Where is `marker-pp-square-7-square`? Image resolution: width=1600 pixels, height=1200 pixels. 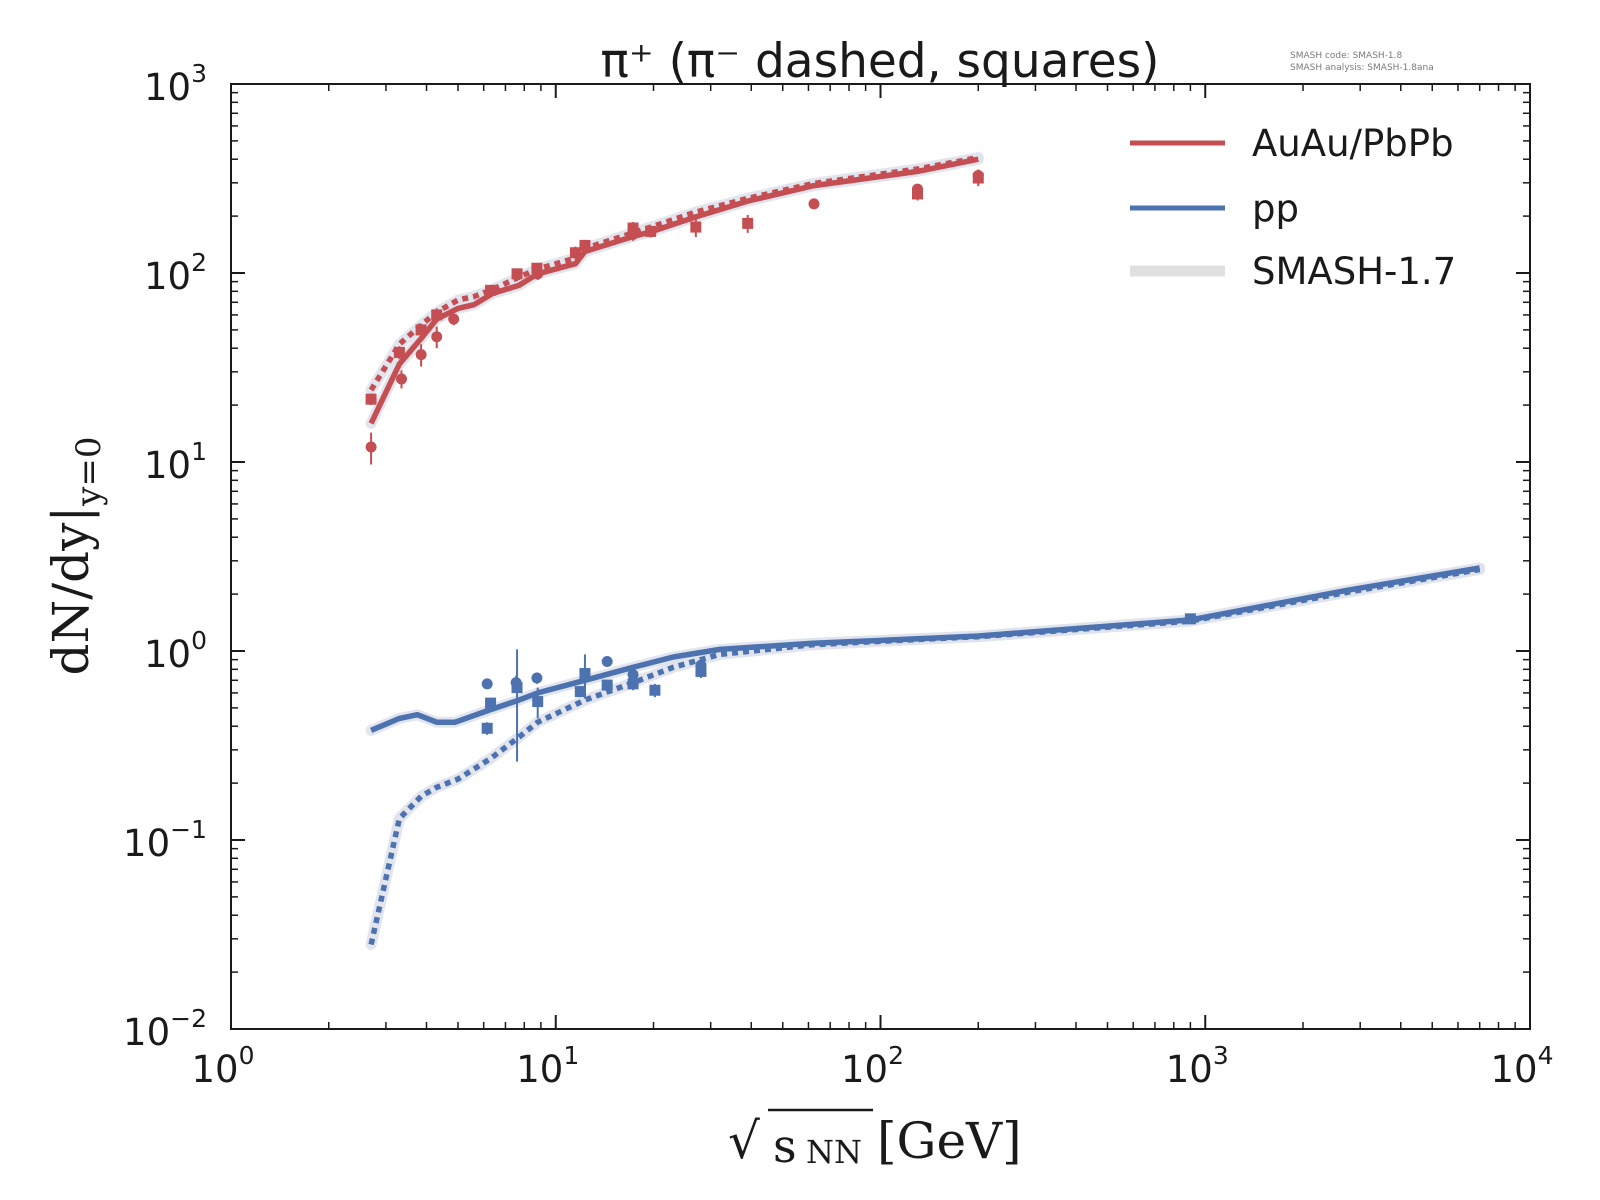
marker-pp-square-7-square is located at coordinates (633, 684).